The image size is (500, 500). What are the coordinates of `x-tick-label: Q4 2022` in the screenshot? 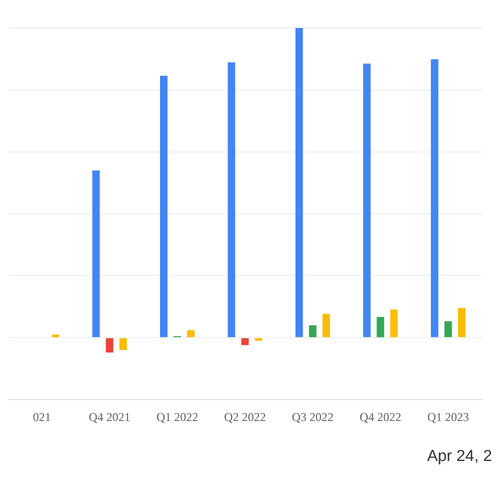 It's located at (381, 417).